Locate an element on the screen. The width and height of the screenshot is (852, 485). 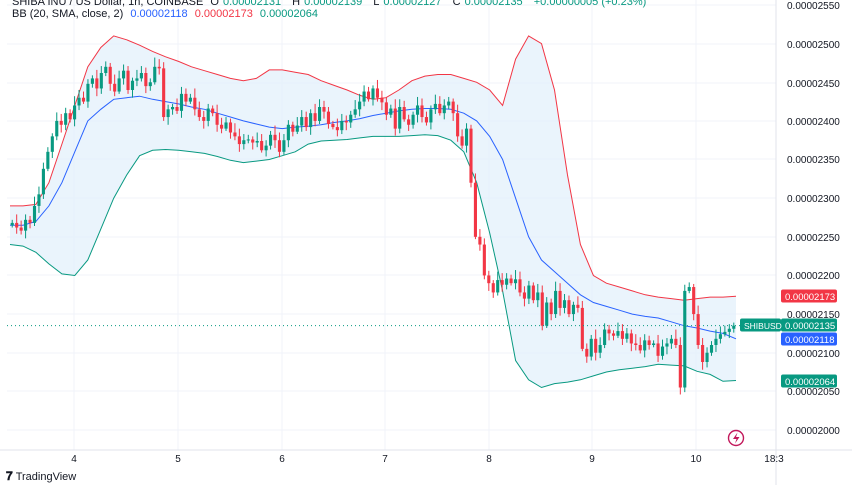
legend-close-label: C is located at coordinates (456, 4).